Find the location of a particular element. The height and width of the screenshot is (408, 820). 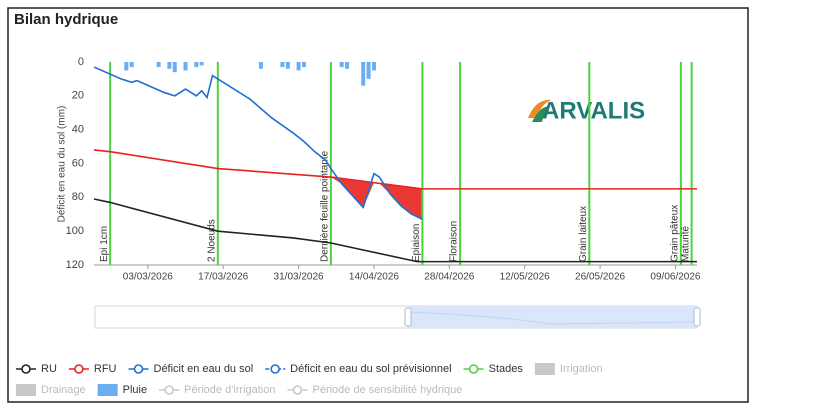

stade-label: Floraison is located at coordinates (454, 241).